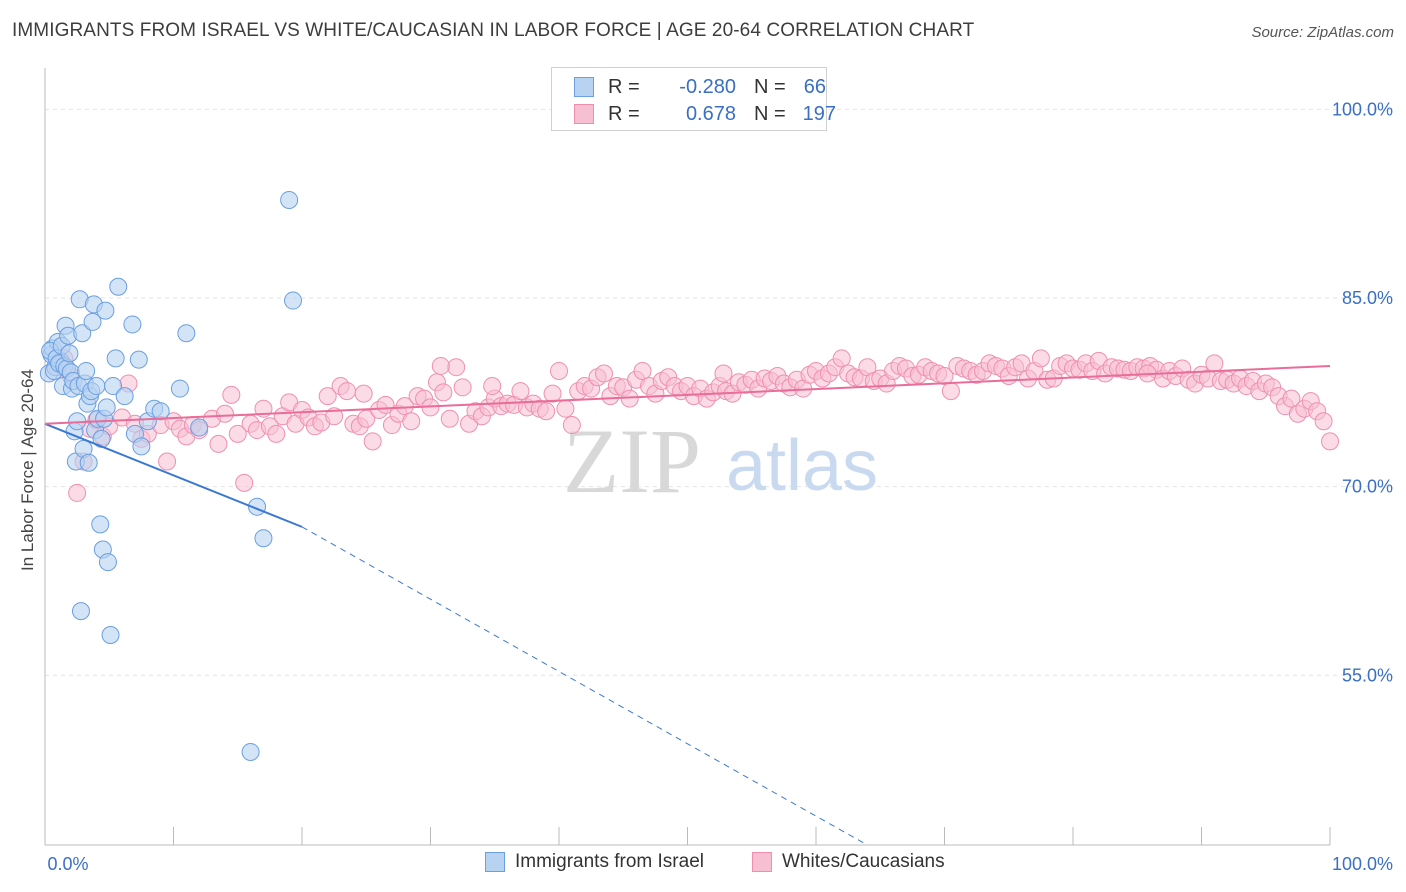  What do you see at coordinates (1367, 298) in the screenshot?
I see `y-tick-label: 85.0%` at bounding box center [1367, 298].